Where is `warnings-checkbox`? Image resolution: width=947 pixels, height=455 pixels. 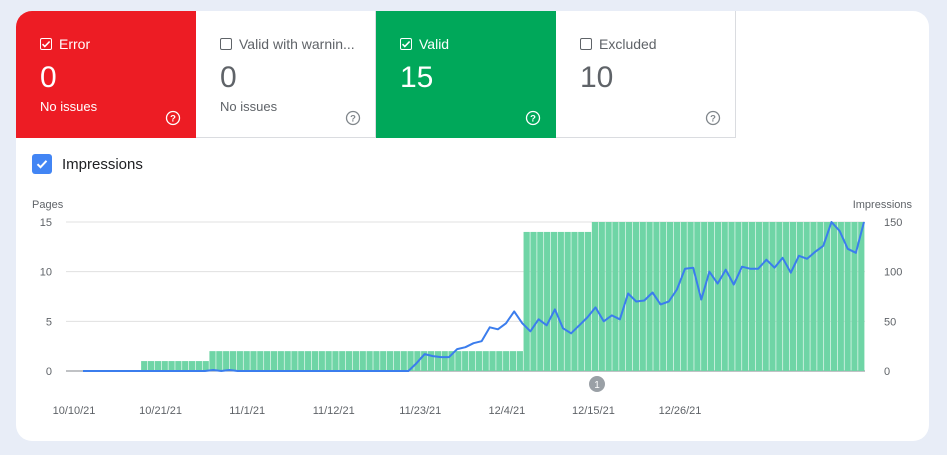 warnings-checkbox is located at coordinates (226, 44).